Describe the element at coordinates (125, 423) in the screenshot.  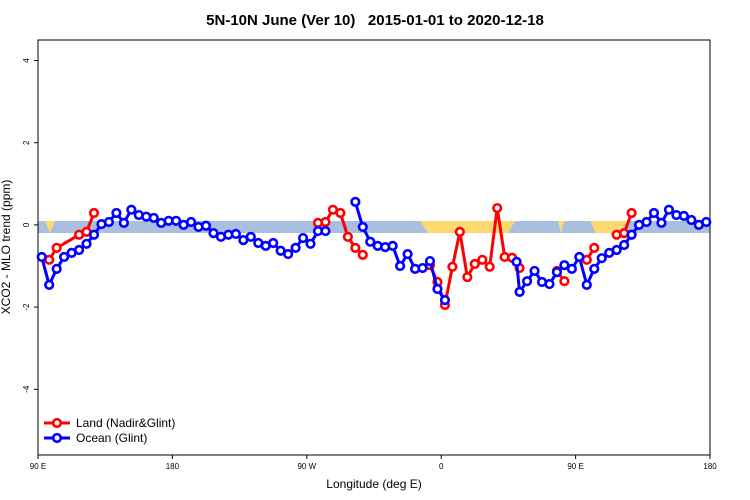
I see `legend-label: Land (Nadir&Glint)` at that location.